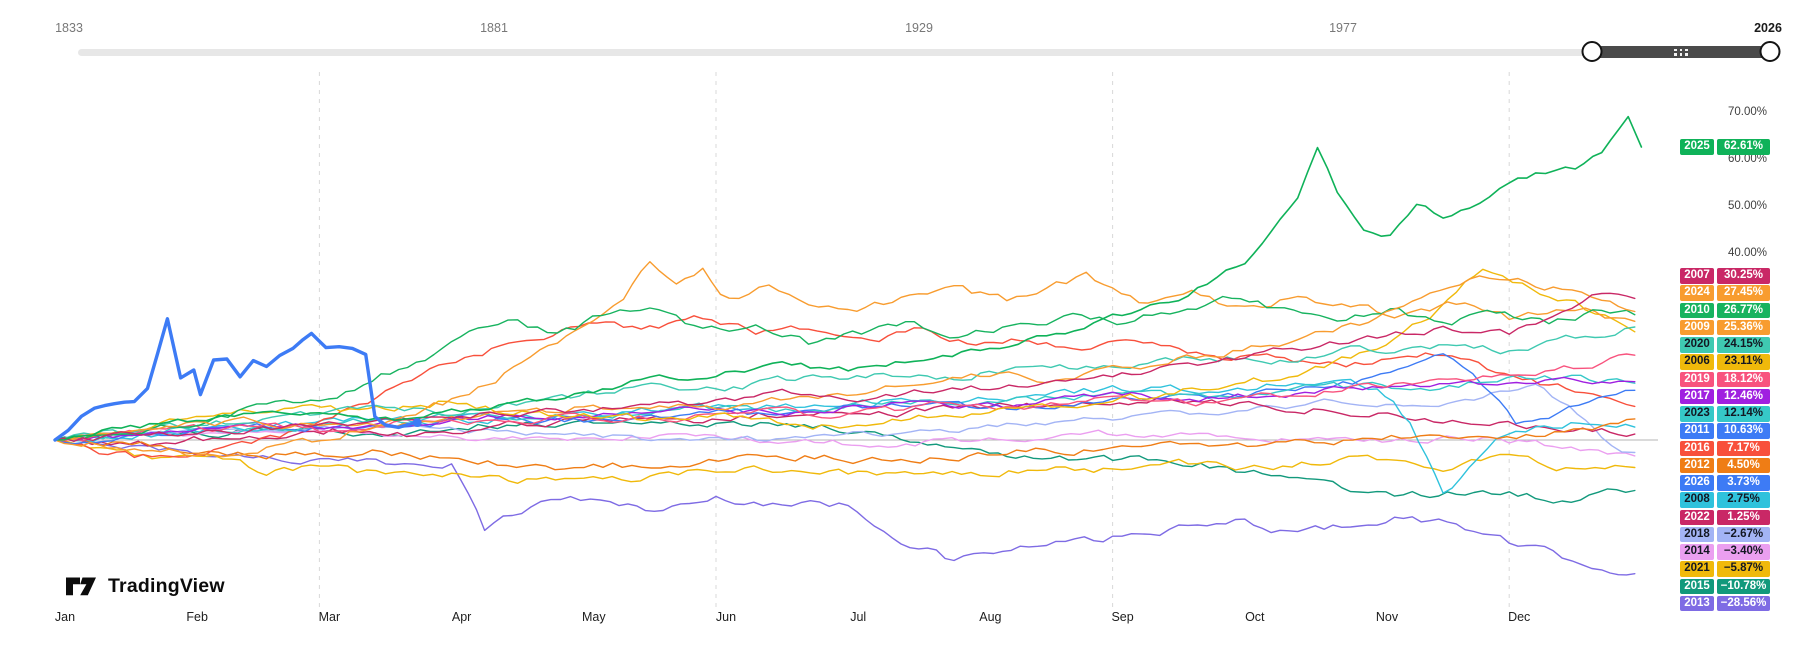 The image size is (1800, 669). I want to click on value-badge-2019: 18.12%, so click(1743, 379).